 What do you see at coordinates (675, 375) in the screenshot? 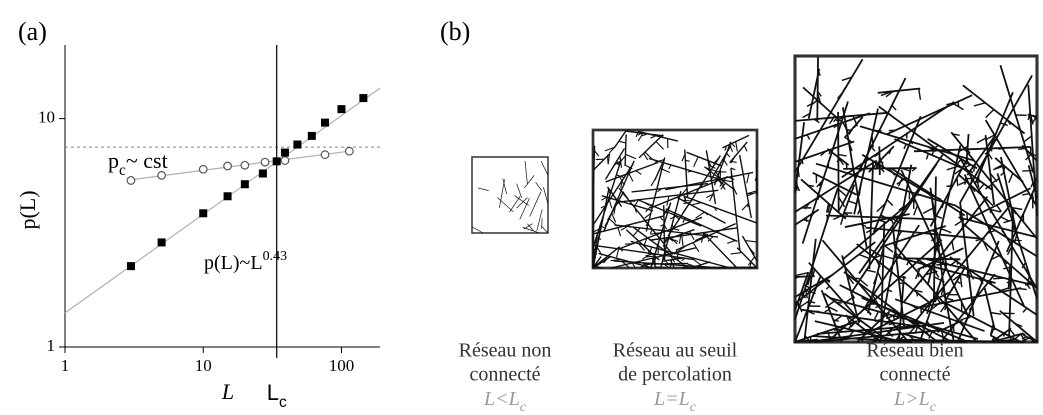
I see `caption: de percolation` at bounding box center [675, 375].